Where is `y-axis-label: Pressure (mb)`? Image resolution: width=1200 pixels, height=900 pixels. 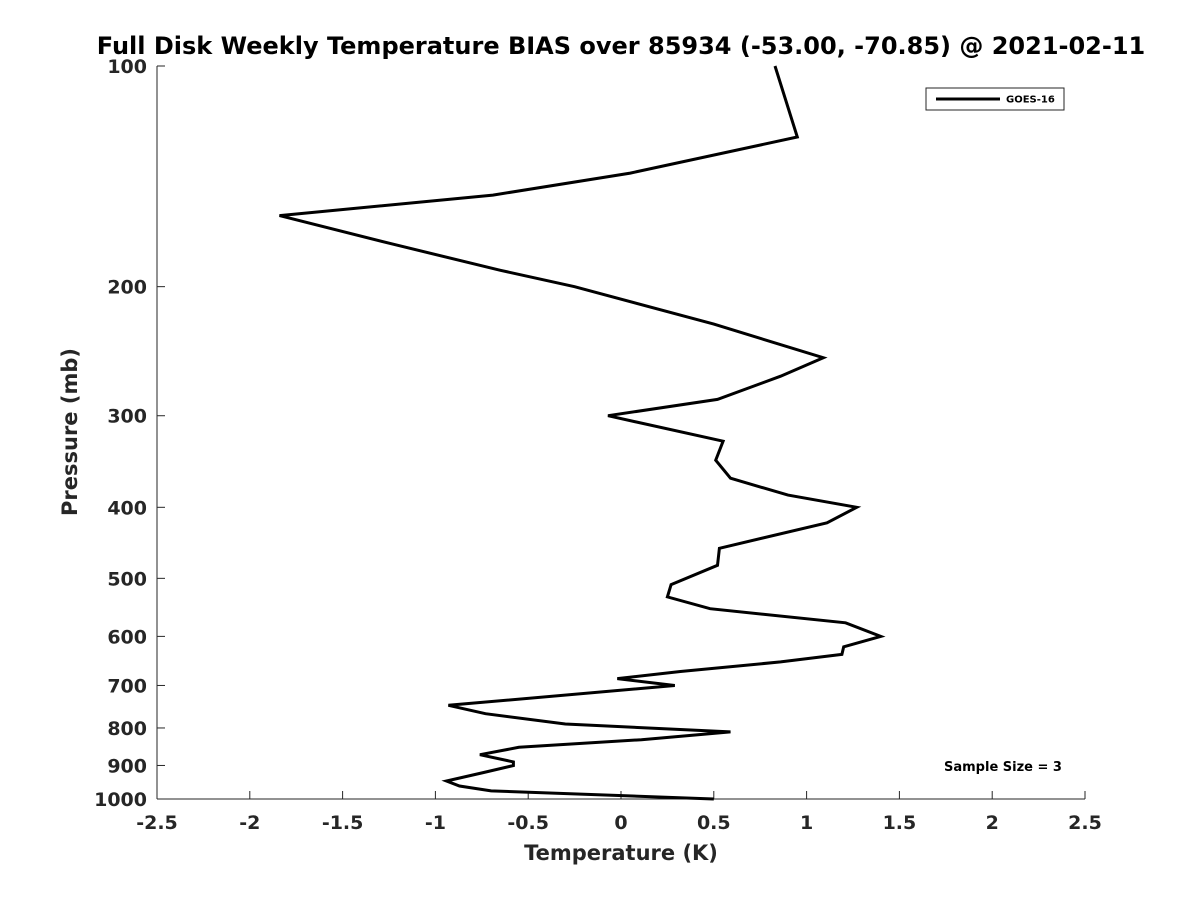 y-axis-label: Pressure (mb) is located at coordinates (70, 432).